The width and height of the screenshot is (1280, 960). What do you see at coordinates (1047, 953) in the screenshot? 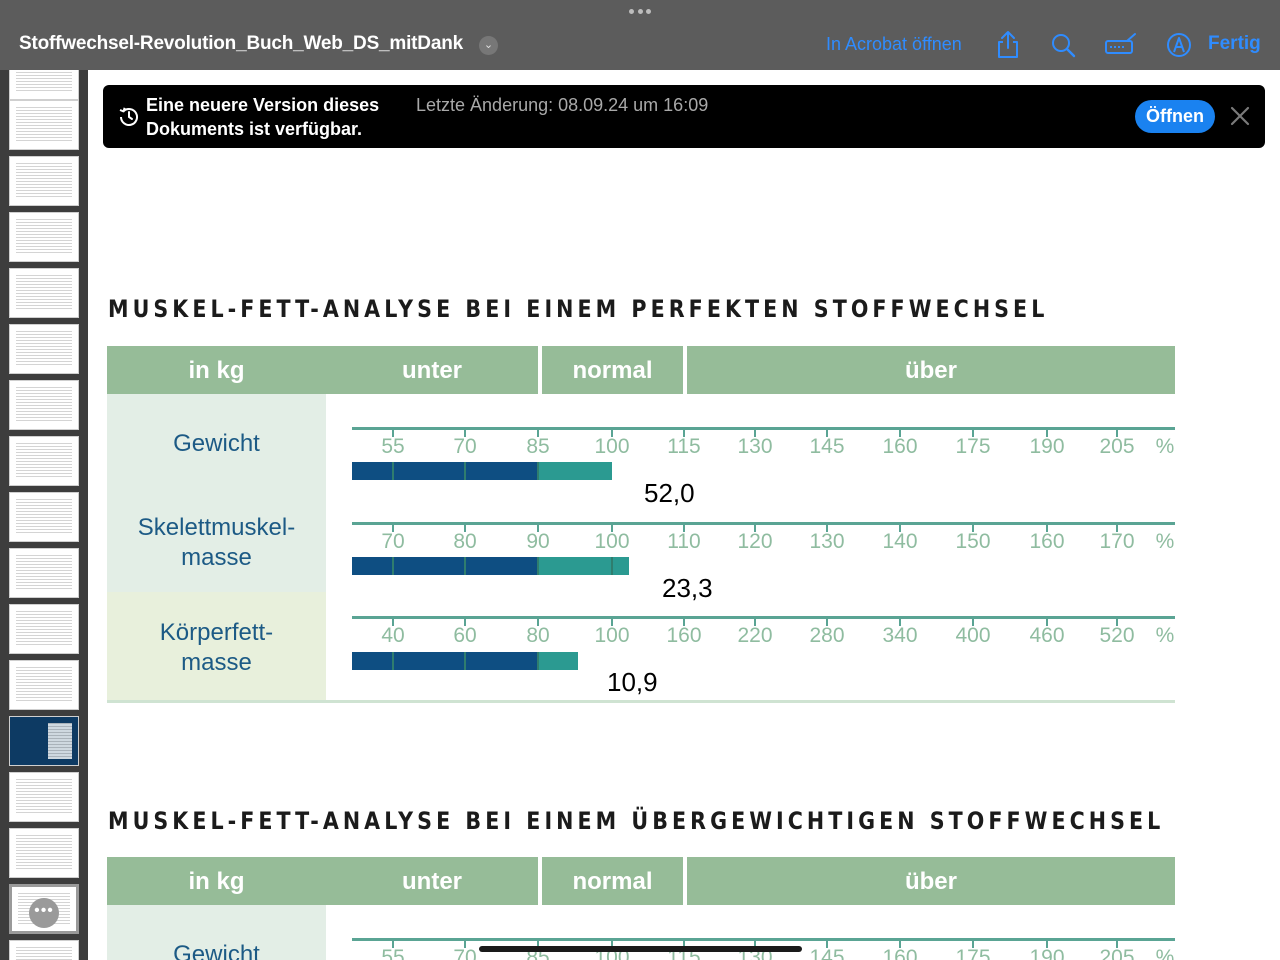
I see `scale-tick-label: 190` at bounding box center [1047, 953].